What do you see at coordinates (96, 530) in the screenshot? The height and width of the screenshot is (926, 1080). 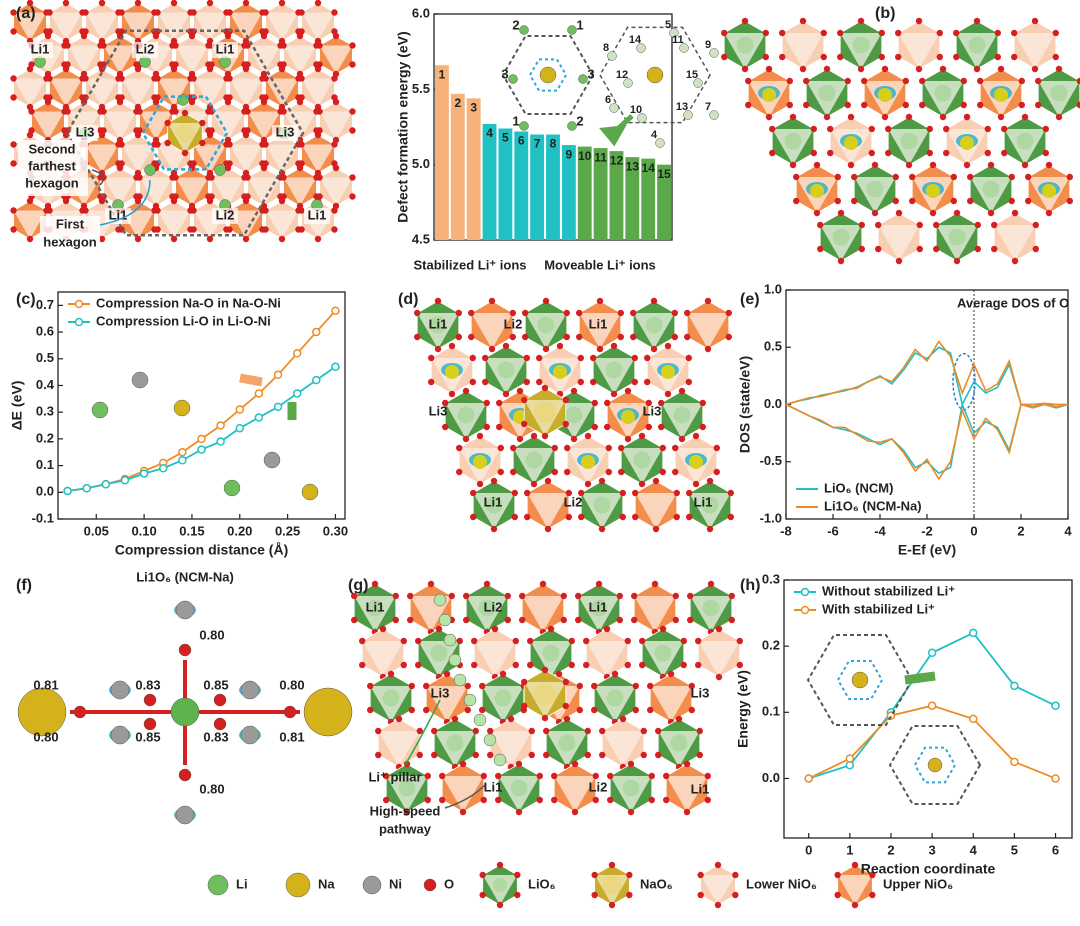 I see `x-tick-label: 0.05` at bounding box center [96, 530].